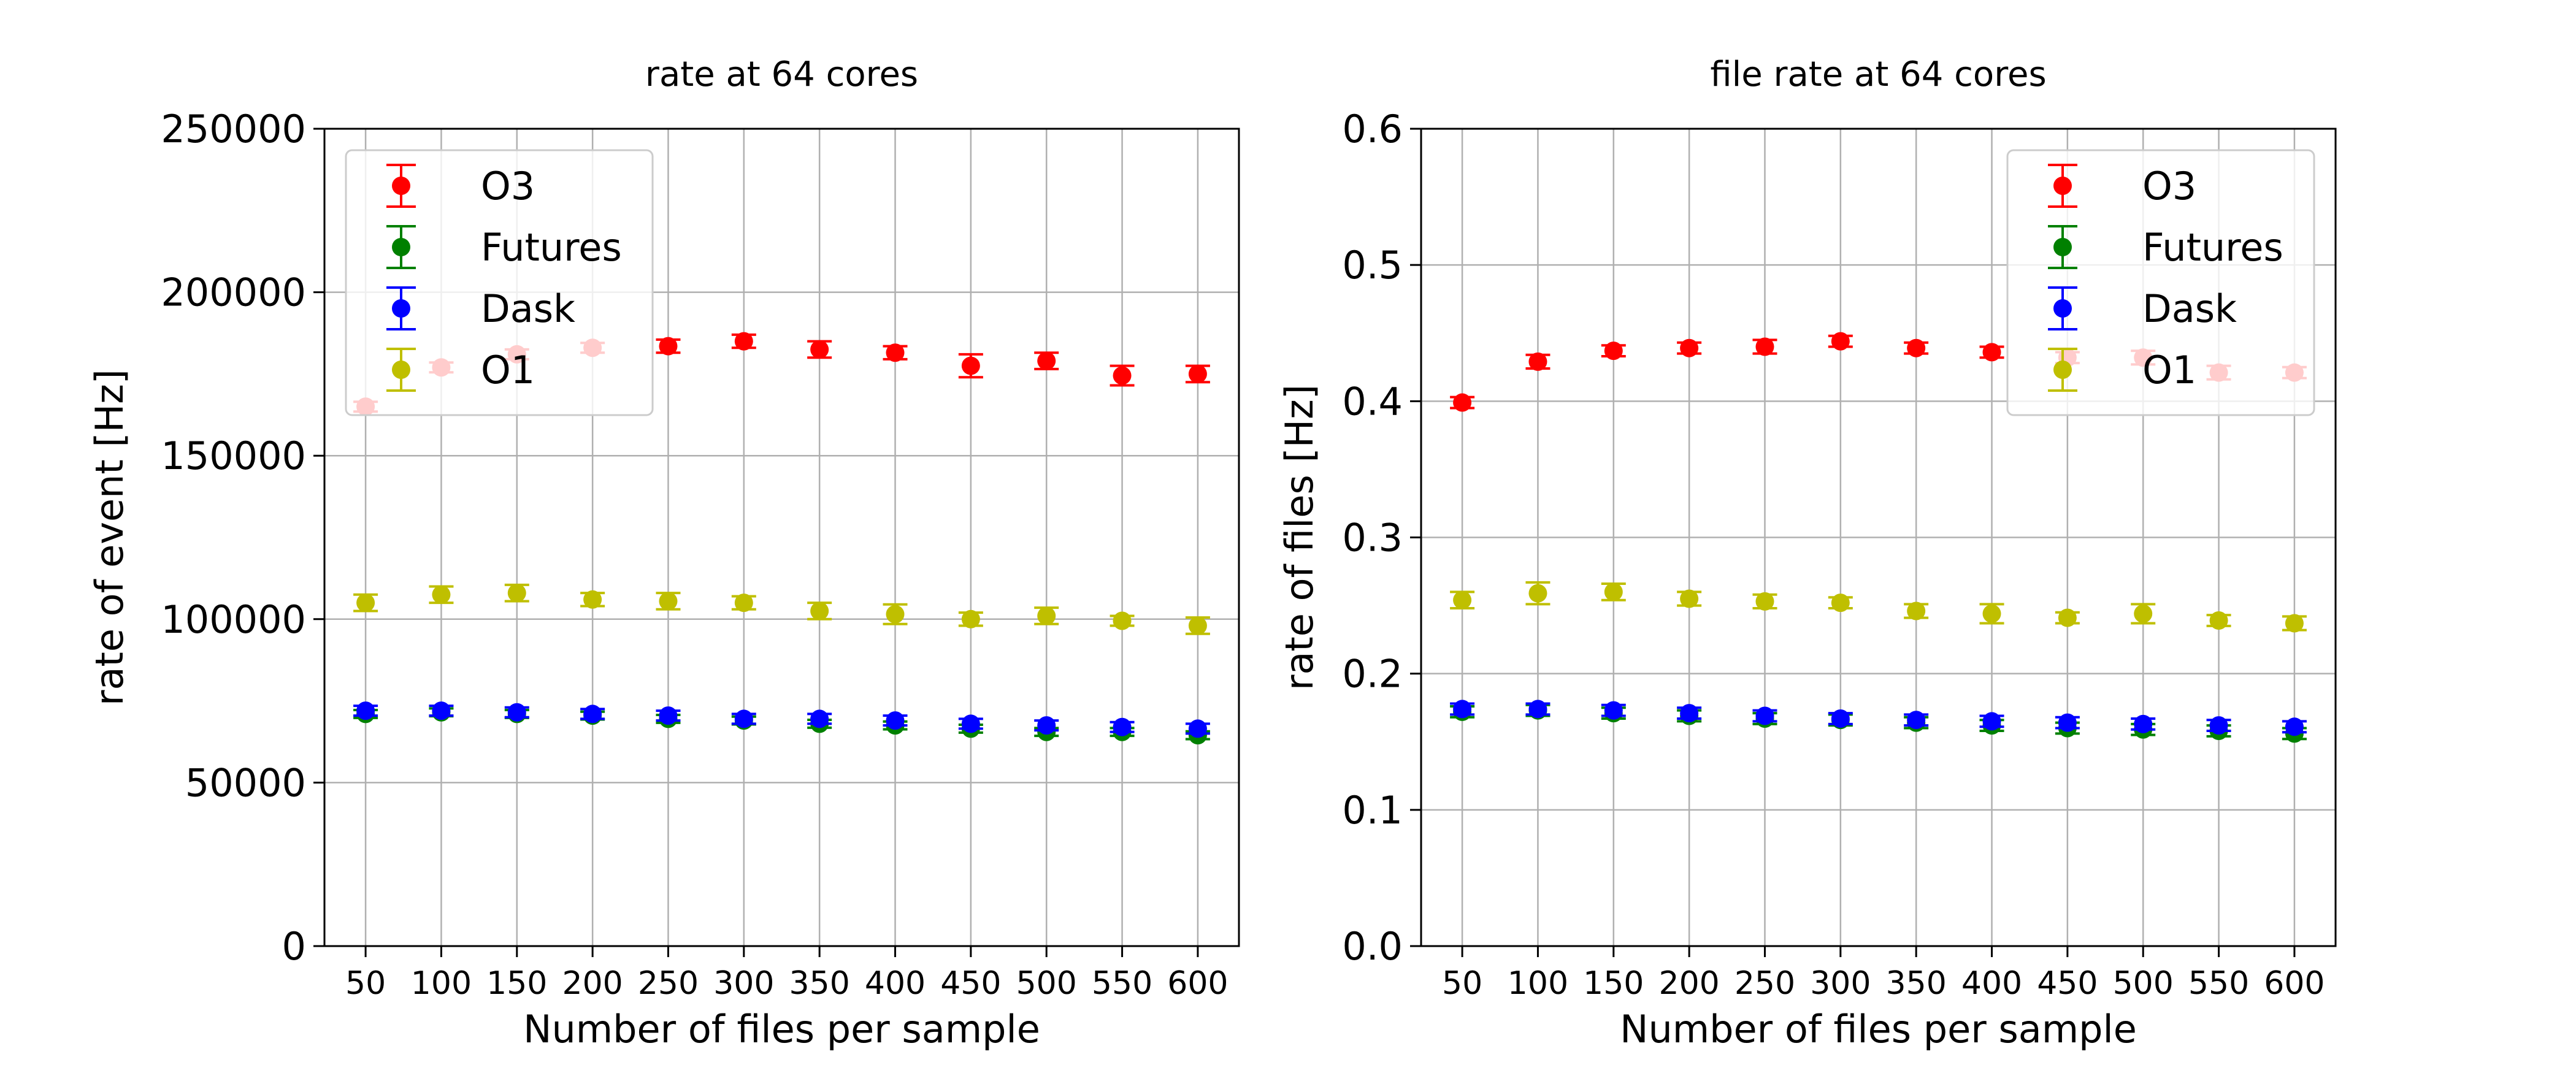 The width and height of the screenshot is (2576, 1073). I want to click on y-tick-label: 0.5, so click(1372, 265).